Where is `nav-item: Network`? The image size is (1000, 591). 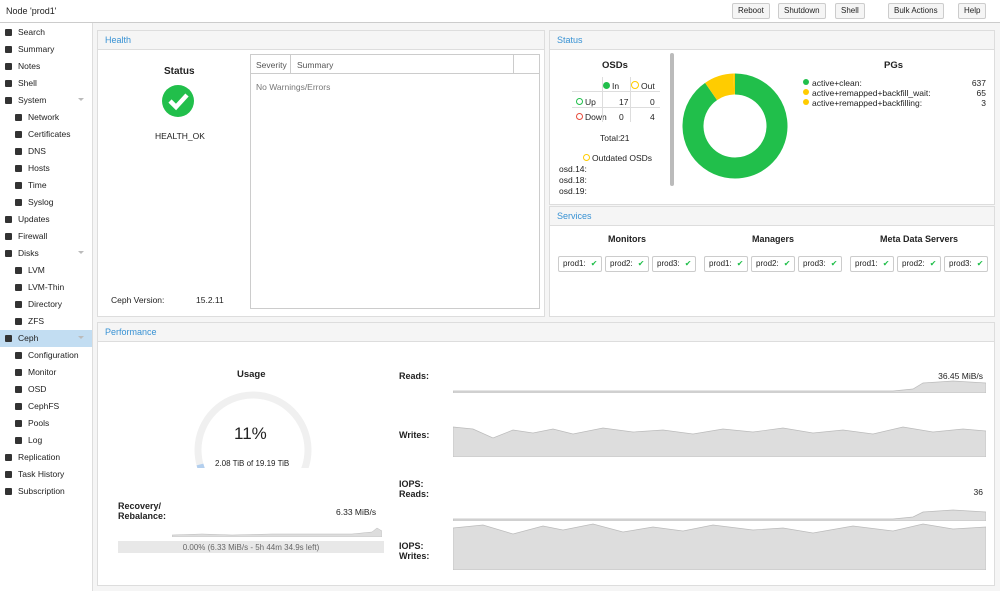
nav-item: Network is located at coordinates (46, 117).